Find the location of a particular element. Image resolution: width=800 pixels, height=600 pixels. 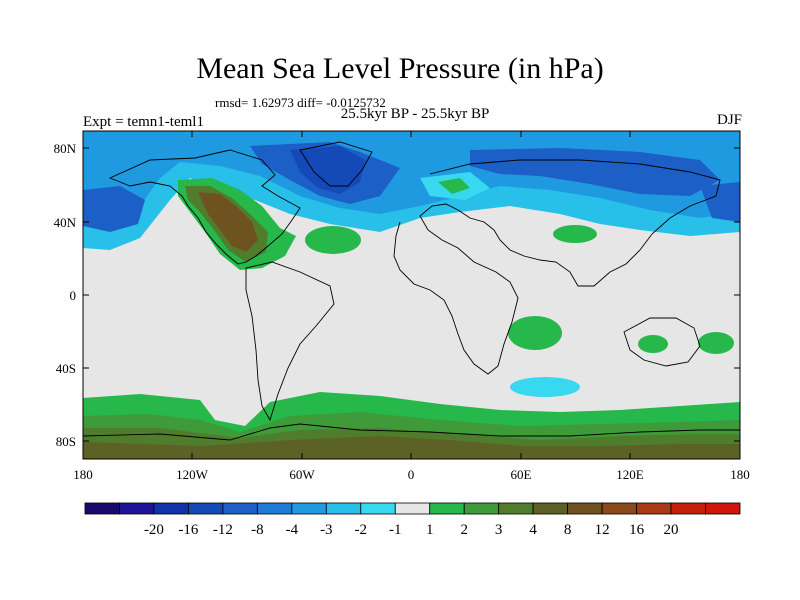

lat-tick-label: 40N is located at coordinates (65, 222).